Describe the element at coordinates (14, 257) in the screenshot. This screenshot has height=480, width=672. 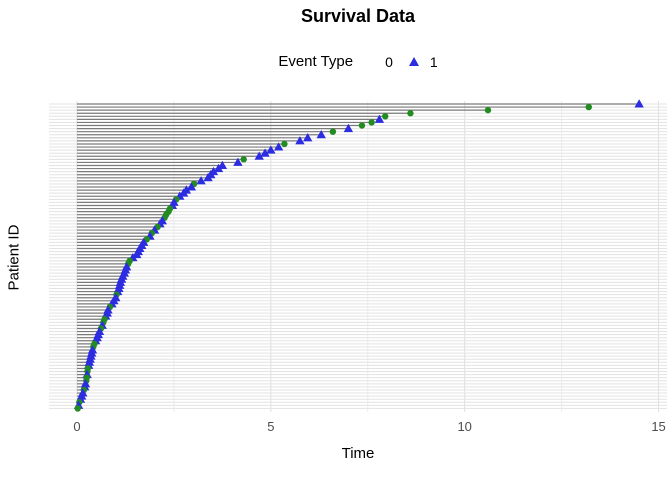
I see `y-axis-title: Patient ID` at that location.